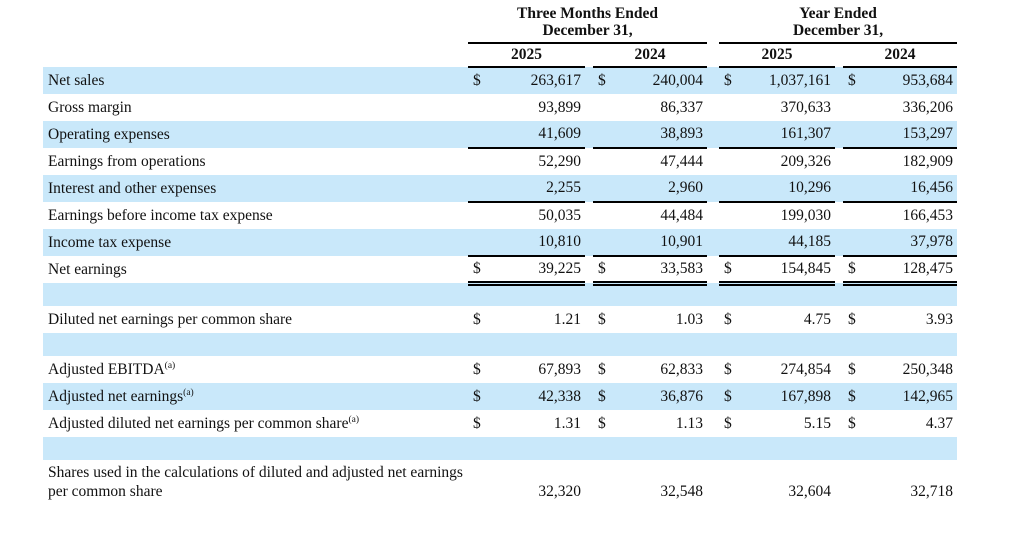 Image resolution: width=1024 pixels, height=538 pixels. Describe the element at coordinates (160, 215) in the screenshot. I see `row-label: Earnings before income tax expense` at that location.